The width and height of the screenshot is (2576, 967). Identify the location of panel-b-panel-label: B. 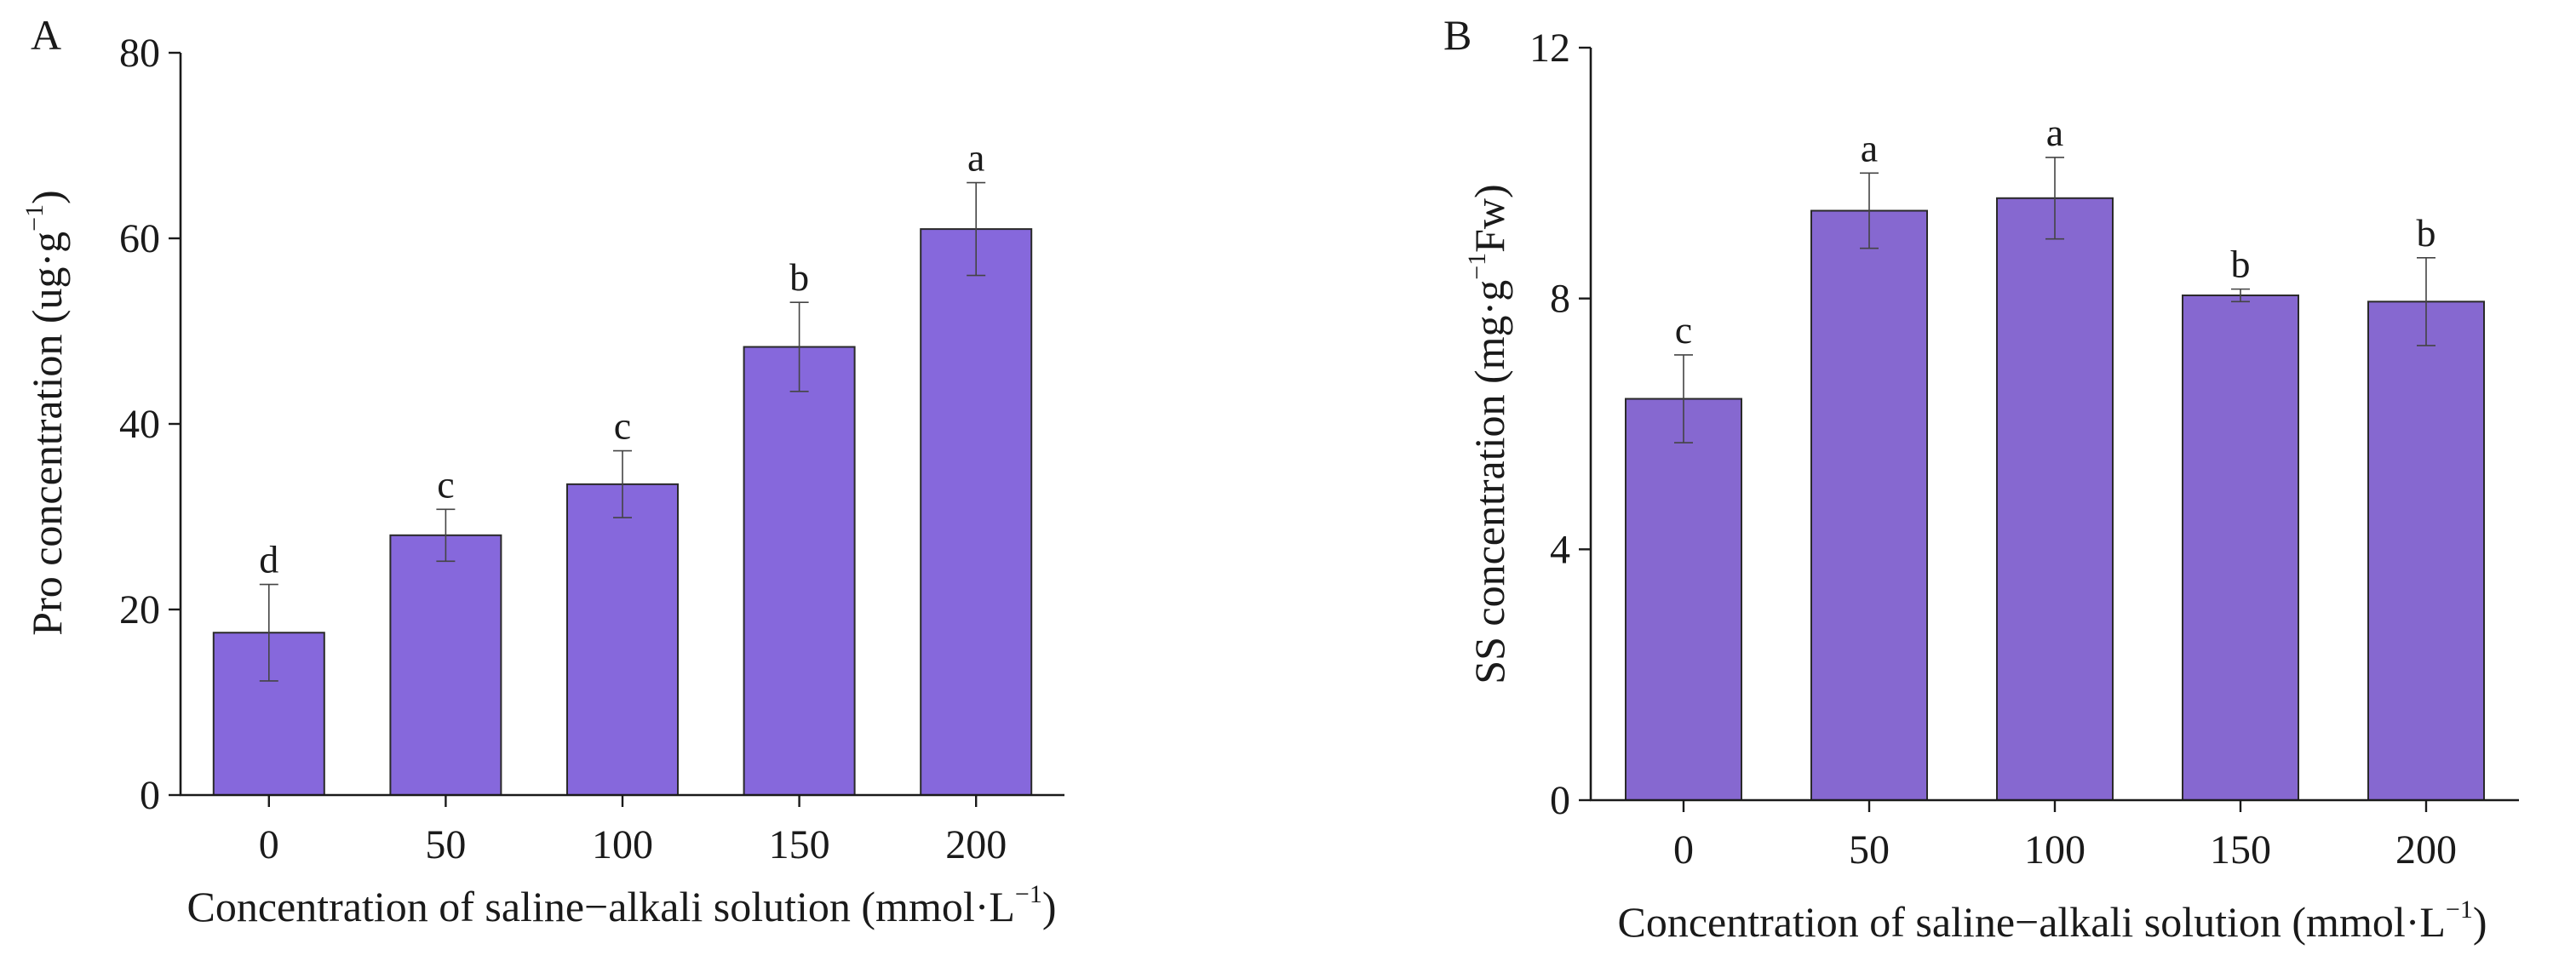
(1457, 35).